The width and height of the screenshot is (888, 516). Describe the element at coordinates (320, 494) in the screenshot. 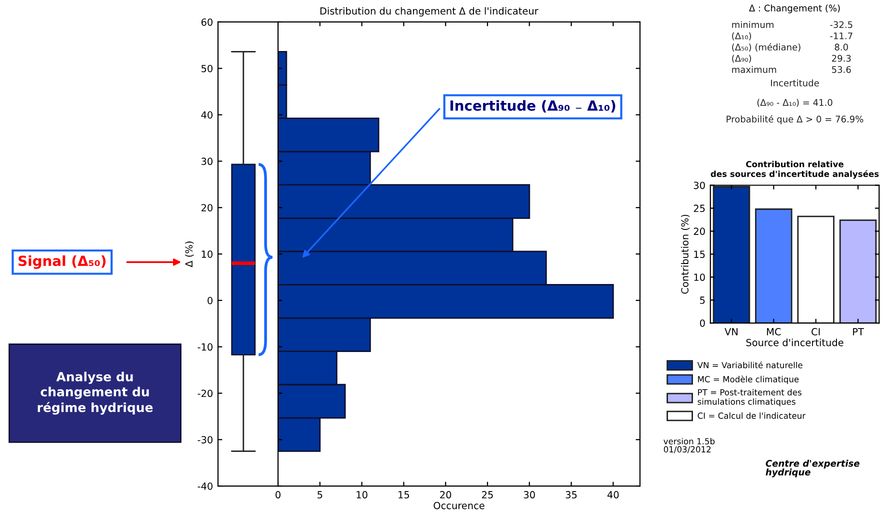

I see `x-tick-label: 5` at that location.